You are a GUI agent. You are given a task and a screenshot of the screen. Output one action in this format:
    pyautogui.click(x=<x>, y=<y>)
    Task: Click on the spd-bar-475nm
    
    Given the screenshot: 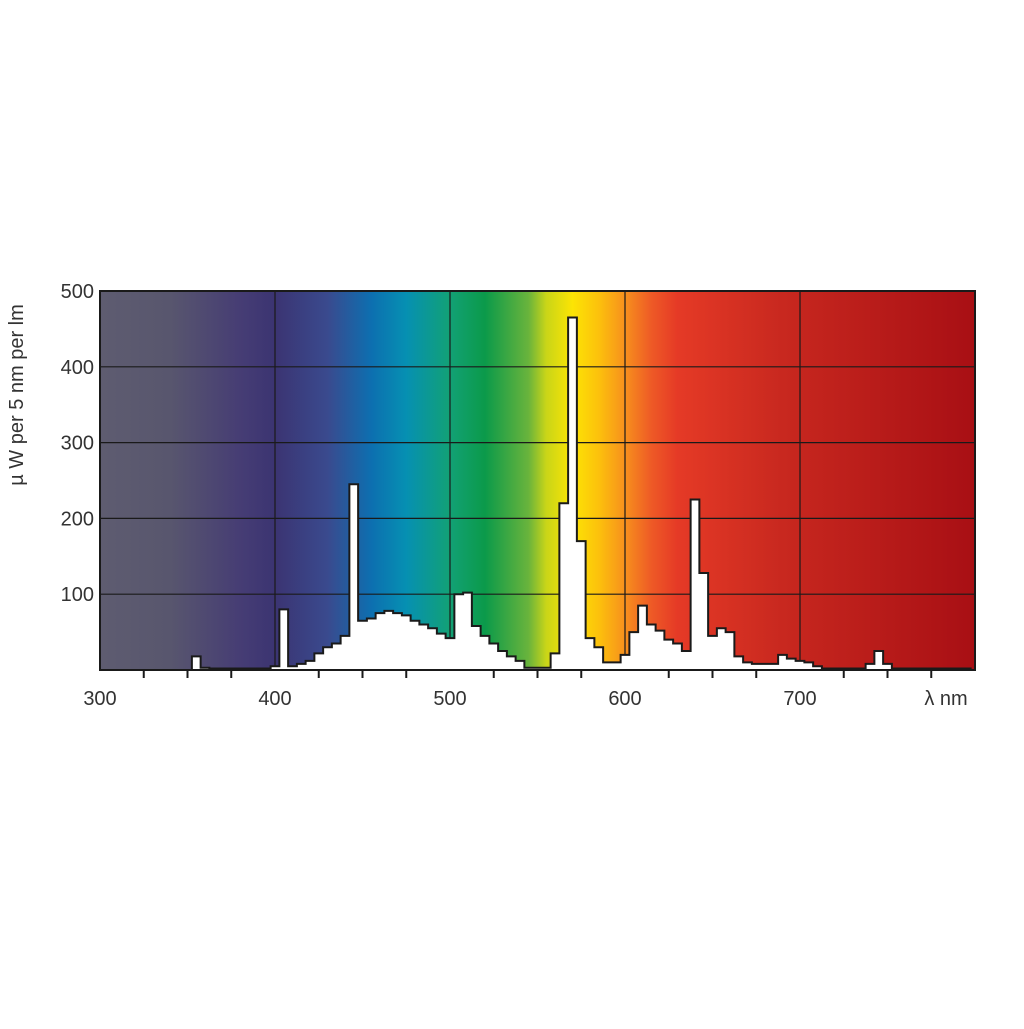 What is the action you would take?
    pyautogui.click(x=406, y=642)
    